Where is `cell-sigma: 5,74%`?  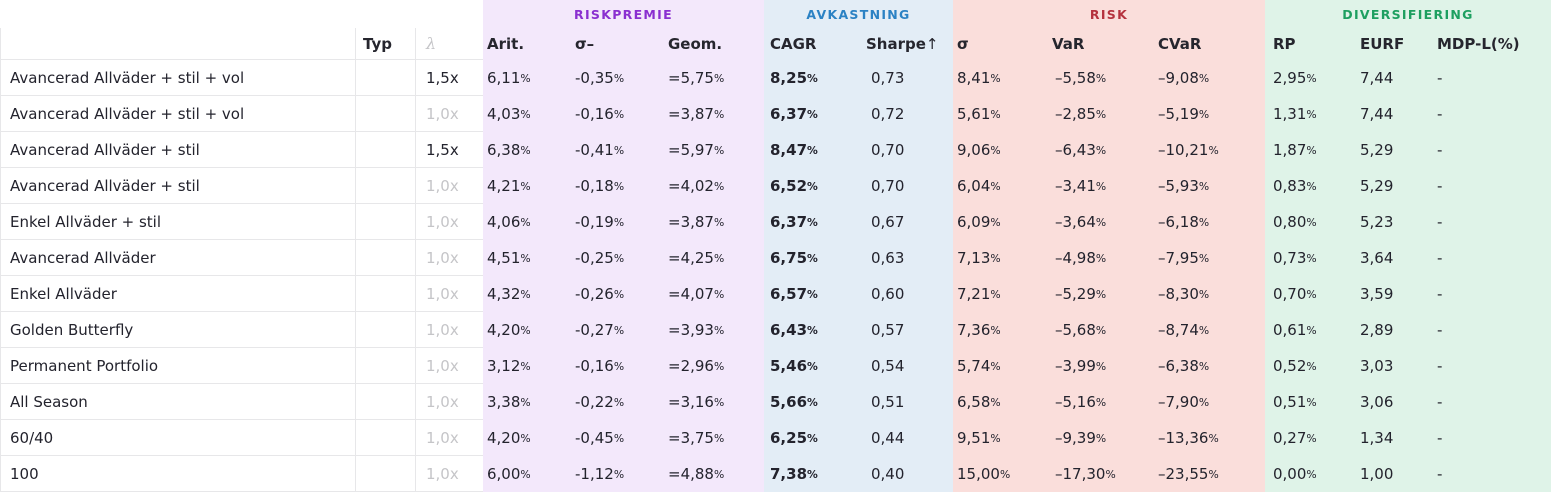
cell-sigma: 5,74% is located at coordinates (996, 366).